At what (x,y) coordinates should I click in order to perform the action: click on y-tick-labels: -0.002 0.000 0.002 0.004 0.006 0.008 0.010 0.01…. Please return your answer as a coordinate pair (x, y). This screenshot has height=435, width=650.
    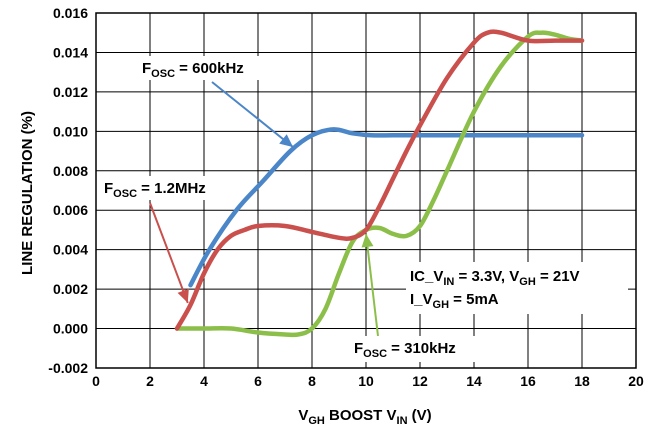
    Looking at the image, I should click on (68, 190).